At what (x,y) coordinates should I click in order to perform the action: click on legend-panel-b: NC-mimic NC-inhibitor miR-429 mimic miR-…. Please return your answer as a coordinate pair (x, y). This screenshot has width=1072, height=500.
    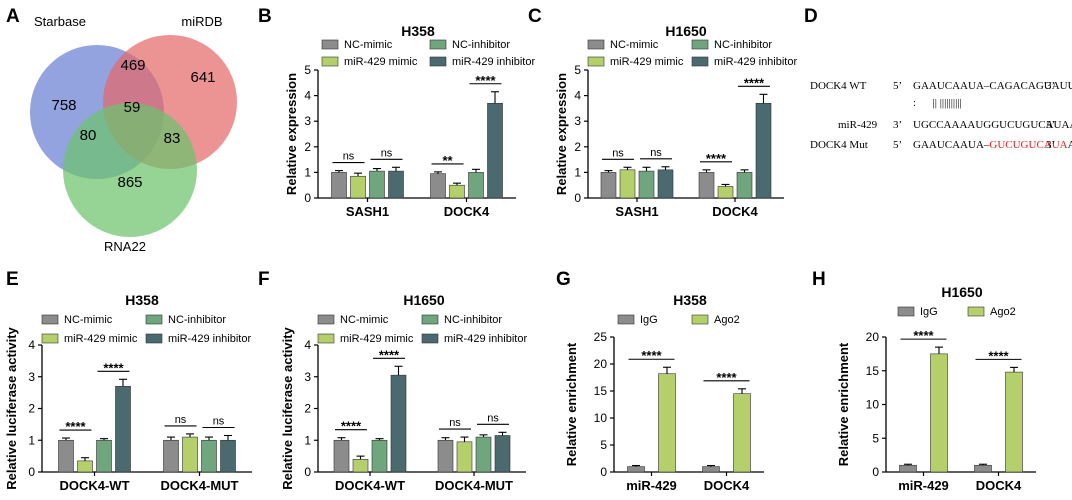
    Looking at the image, I should click on (428, 53).